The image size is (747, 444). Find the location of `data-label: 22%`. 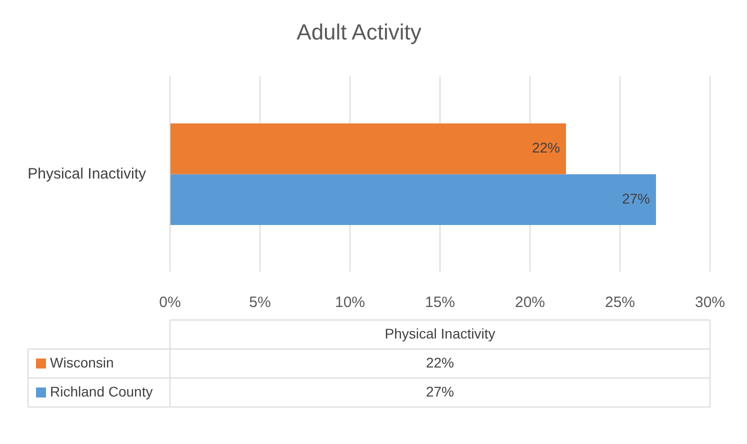

data-label: 22% is located at coordinates (546, 148).